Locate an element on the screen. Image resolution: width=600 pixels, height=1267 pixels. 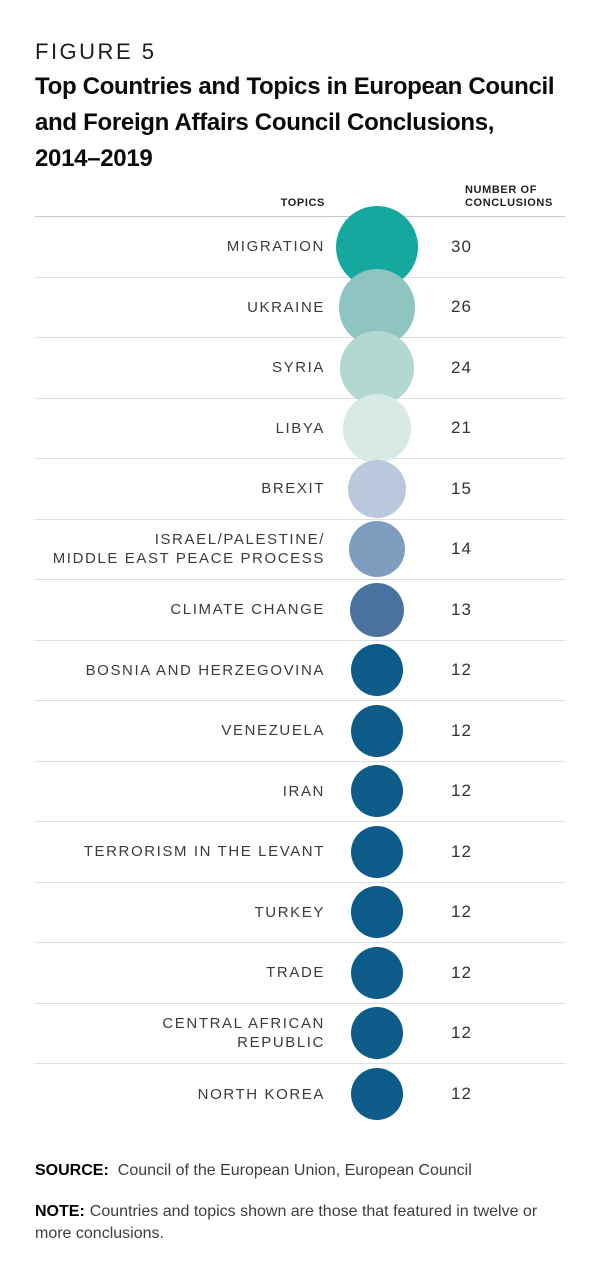
figure-label: FIGURE 5 is located at coordinates (96, 51).